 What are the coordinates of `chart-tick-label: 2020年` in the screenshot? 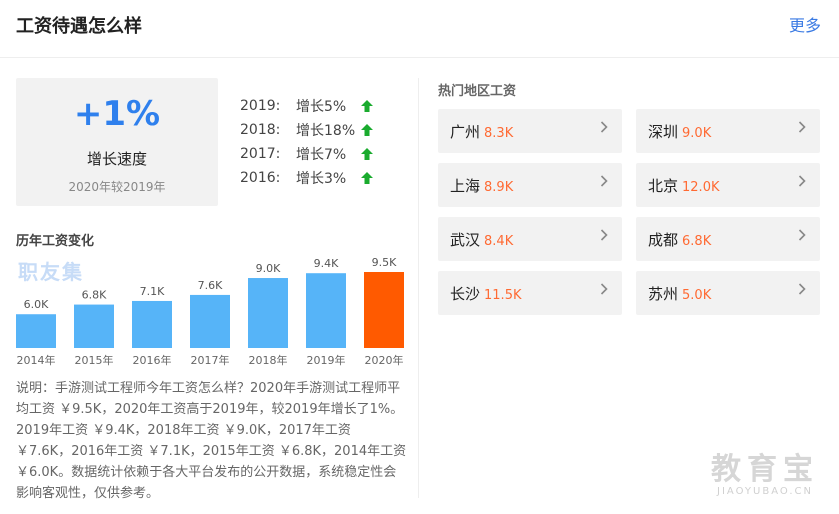 It's located at (384, 360).